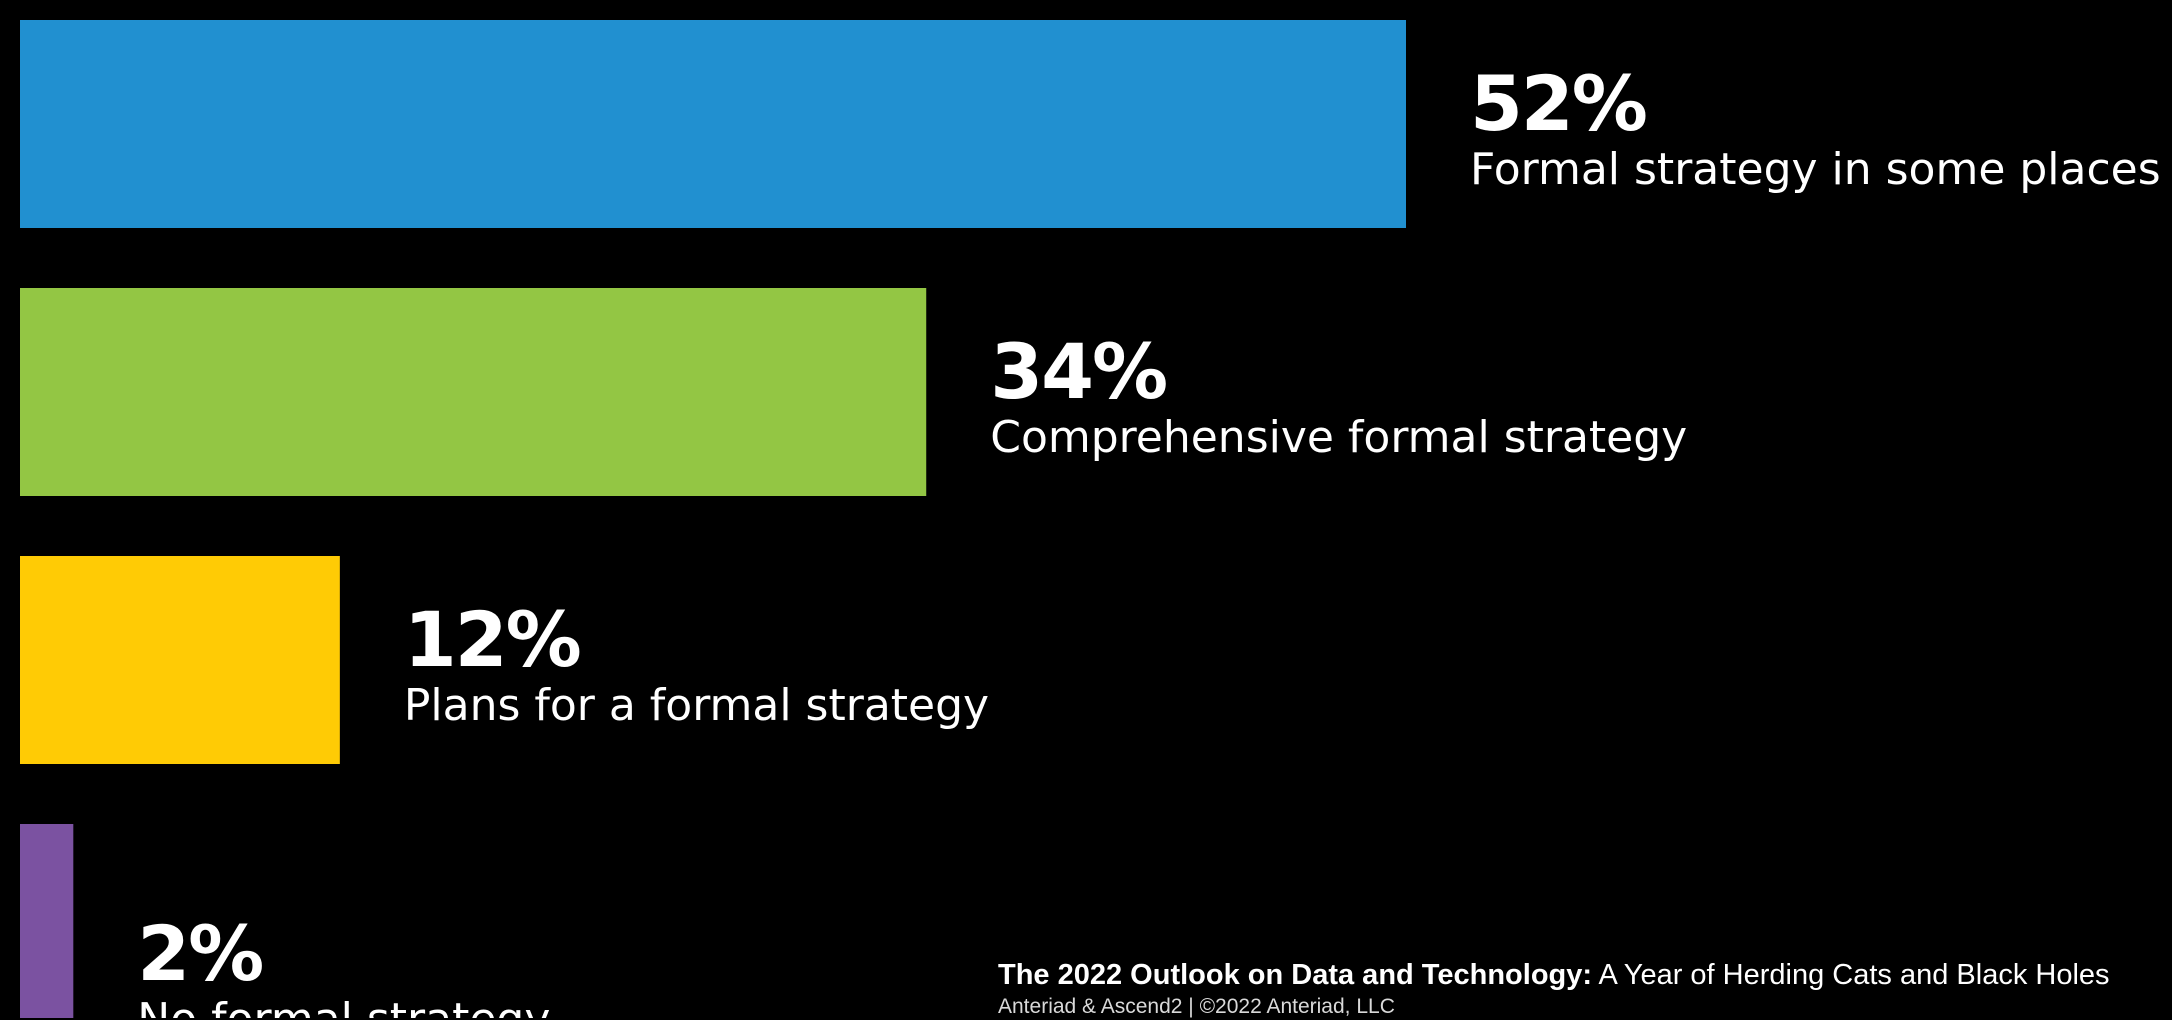 The width and height of the screenshot is (2172, 1020). Describe the element at coordinates (1338, 437) in the screenshot. I see `bar-category-label: Comprehensive formal strategy` at that location.